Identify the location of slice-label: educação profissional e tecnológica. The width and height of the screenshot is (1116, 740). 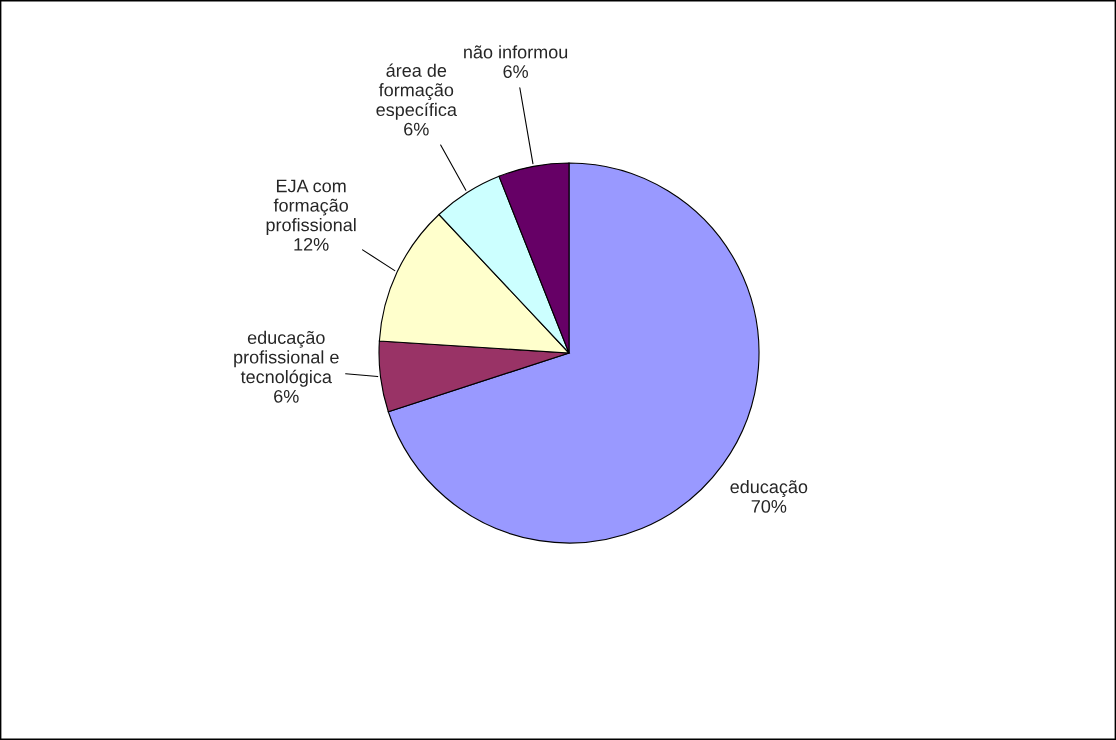
(286, 358).